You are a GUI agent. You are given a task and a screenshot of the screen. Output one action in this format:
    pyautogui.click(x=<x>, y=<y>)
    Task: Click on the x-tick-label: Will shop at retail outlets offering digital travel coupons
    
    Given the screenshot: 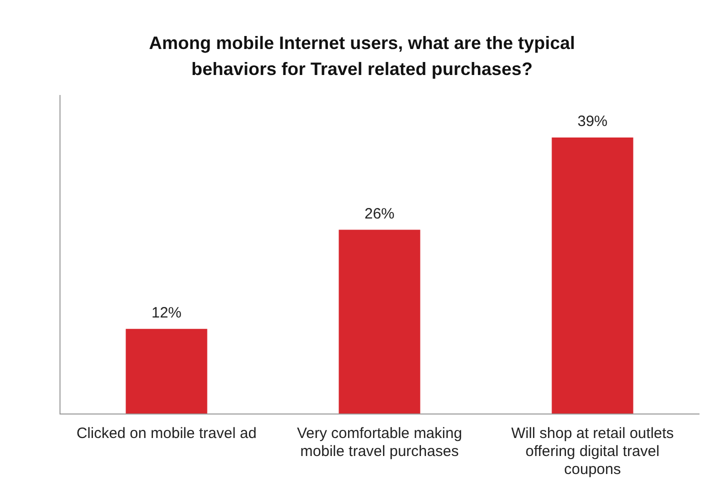 What is the action you would take?
    pyautogui.click(x=592, y=451)
    